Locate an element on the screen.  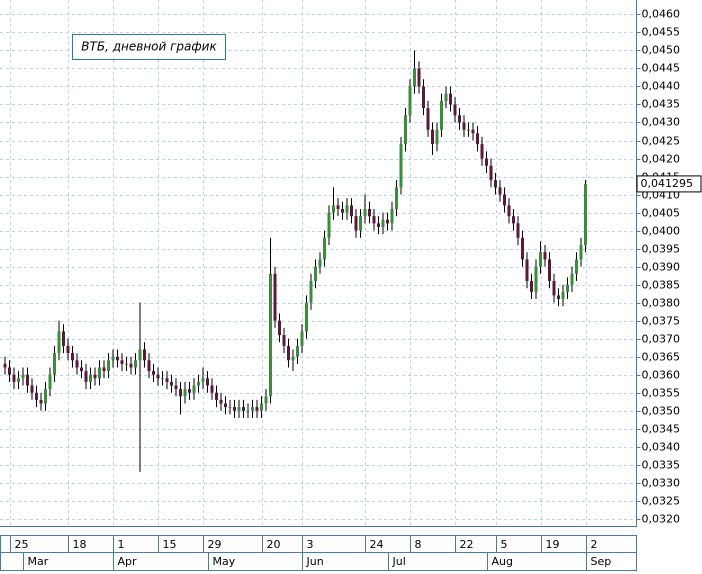
y-tick-label: 0,0430 is located at coordinates (661, 122).